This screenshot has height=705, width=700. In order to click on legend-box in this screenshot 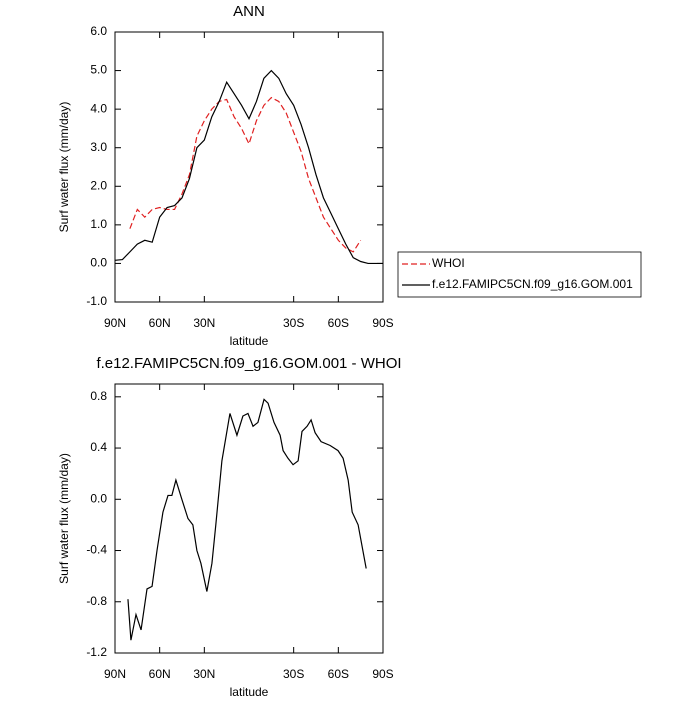, I will do `click(519, 274)`.